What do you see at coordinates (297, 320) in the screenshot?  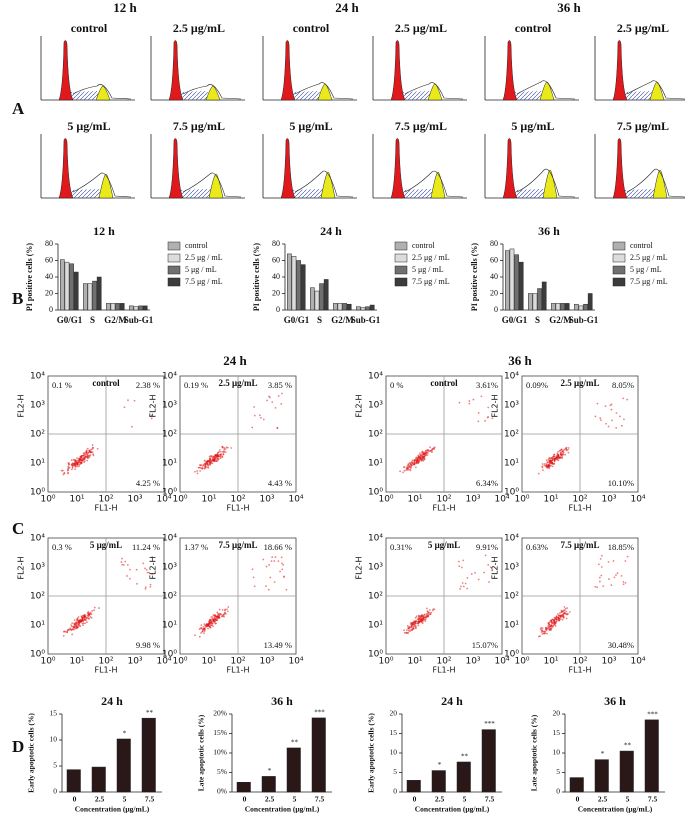 I see `x-tick-label: G0/G1` at bounding box center [297, 320].